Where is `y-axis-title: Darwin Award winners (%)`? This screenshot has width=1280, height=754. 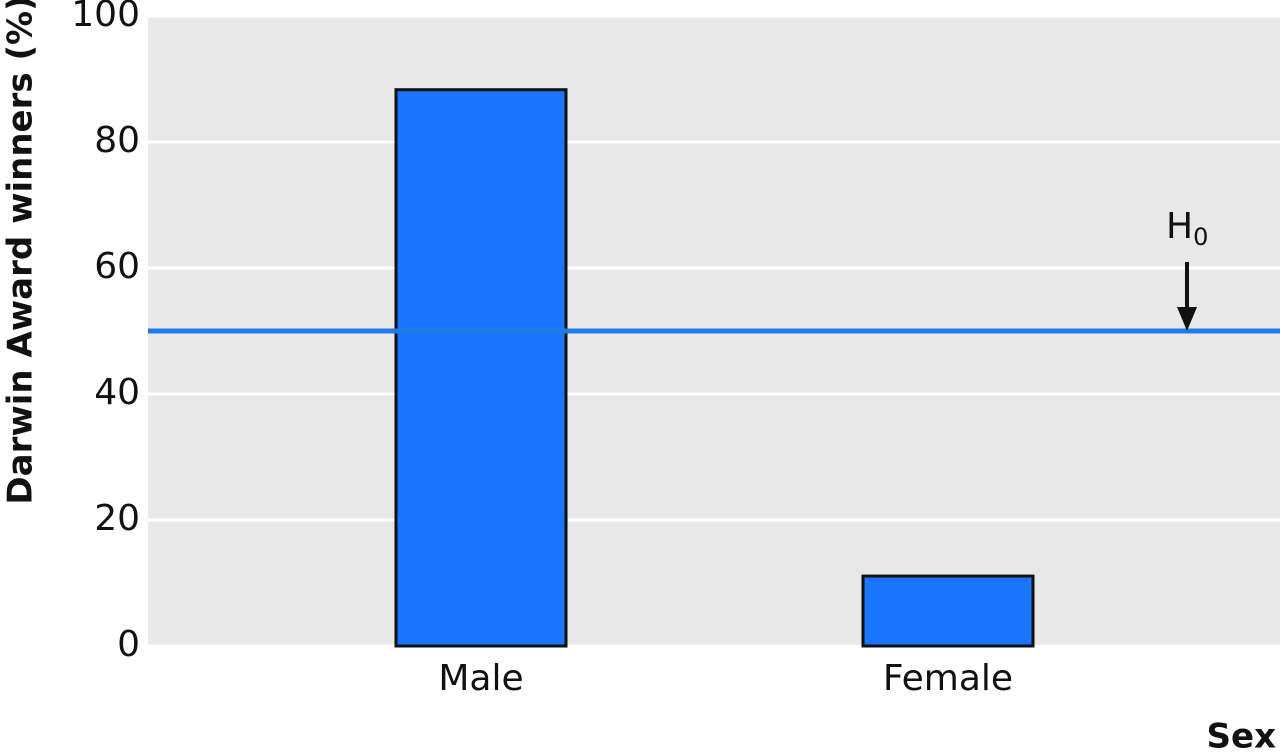 y-axis-title: Darwin Award winners (%) is located at coordinates (21, 252).